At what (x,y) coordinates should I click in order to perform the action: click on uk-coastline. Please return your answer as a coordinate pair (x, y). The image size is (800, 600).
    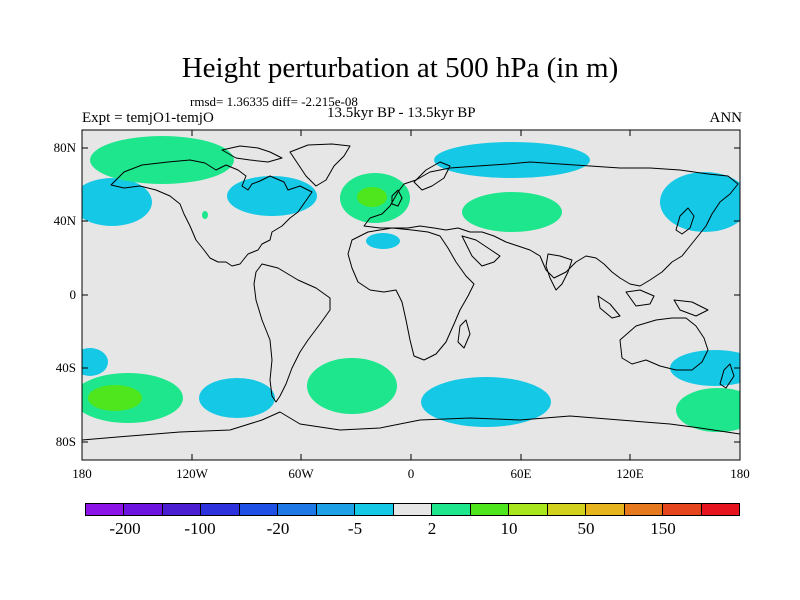
    Looking at the image, I should click on (397, 198).